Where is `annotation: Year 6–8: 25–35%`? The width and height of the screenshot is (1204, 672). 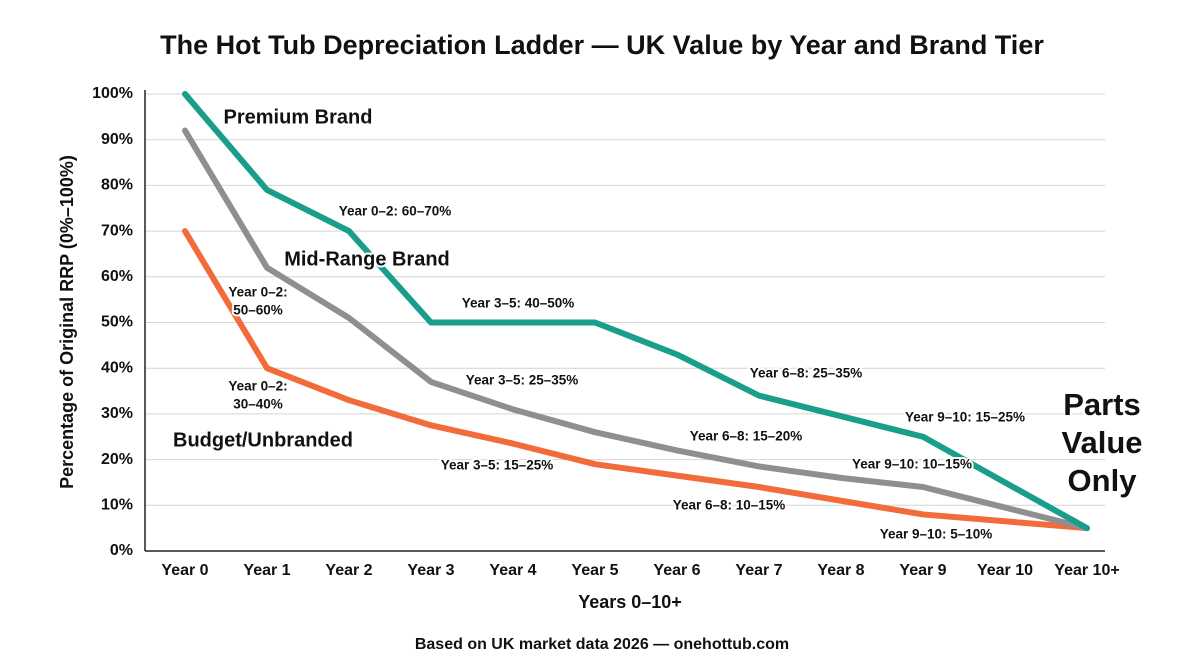
annotation: Year 6–8: 25–35% is located at coordinates (806, 373).